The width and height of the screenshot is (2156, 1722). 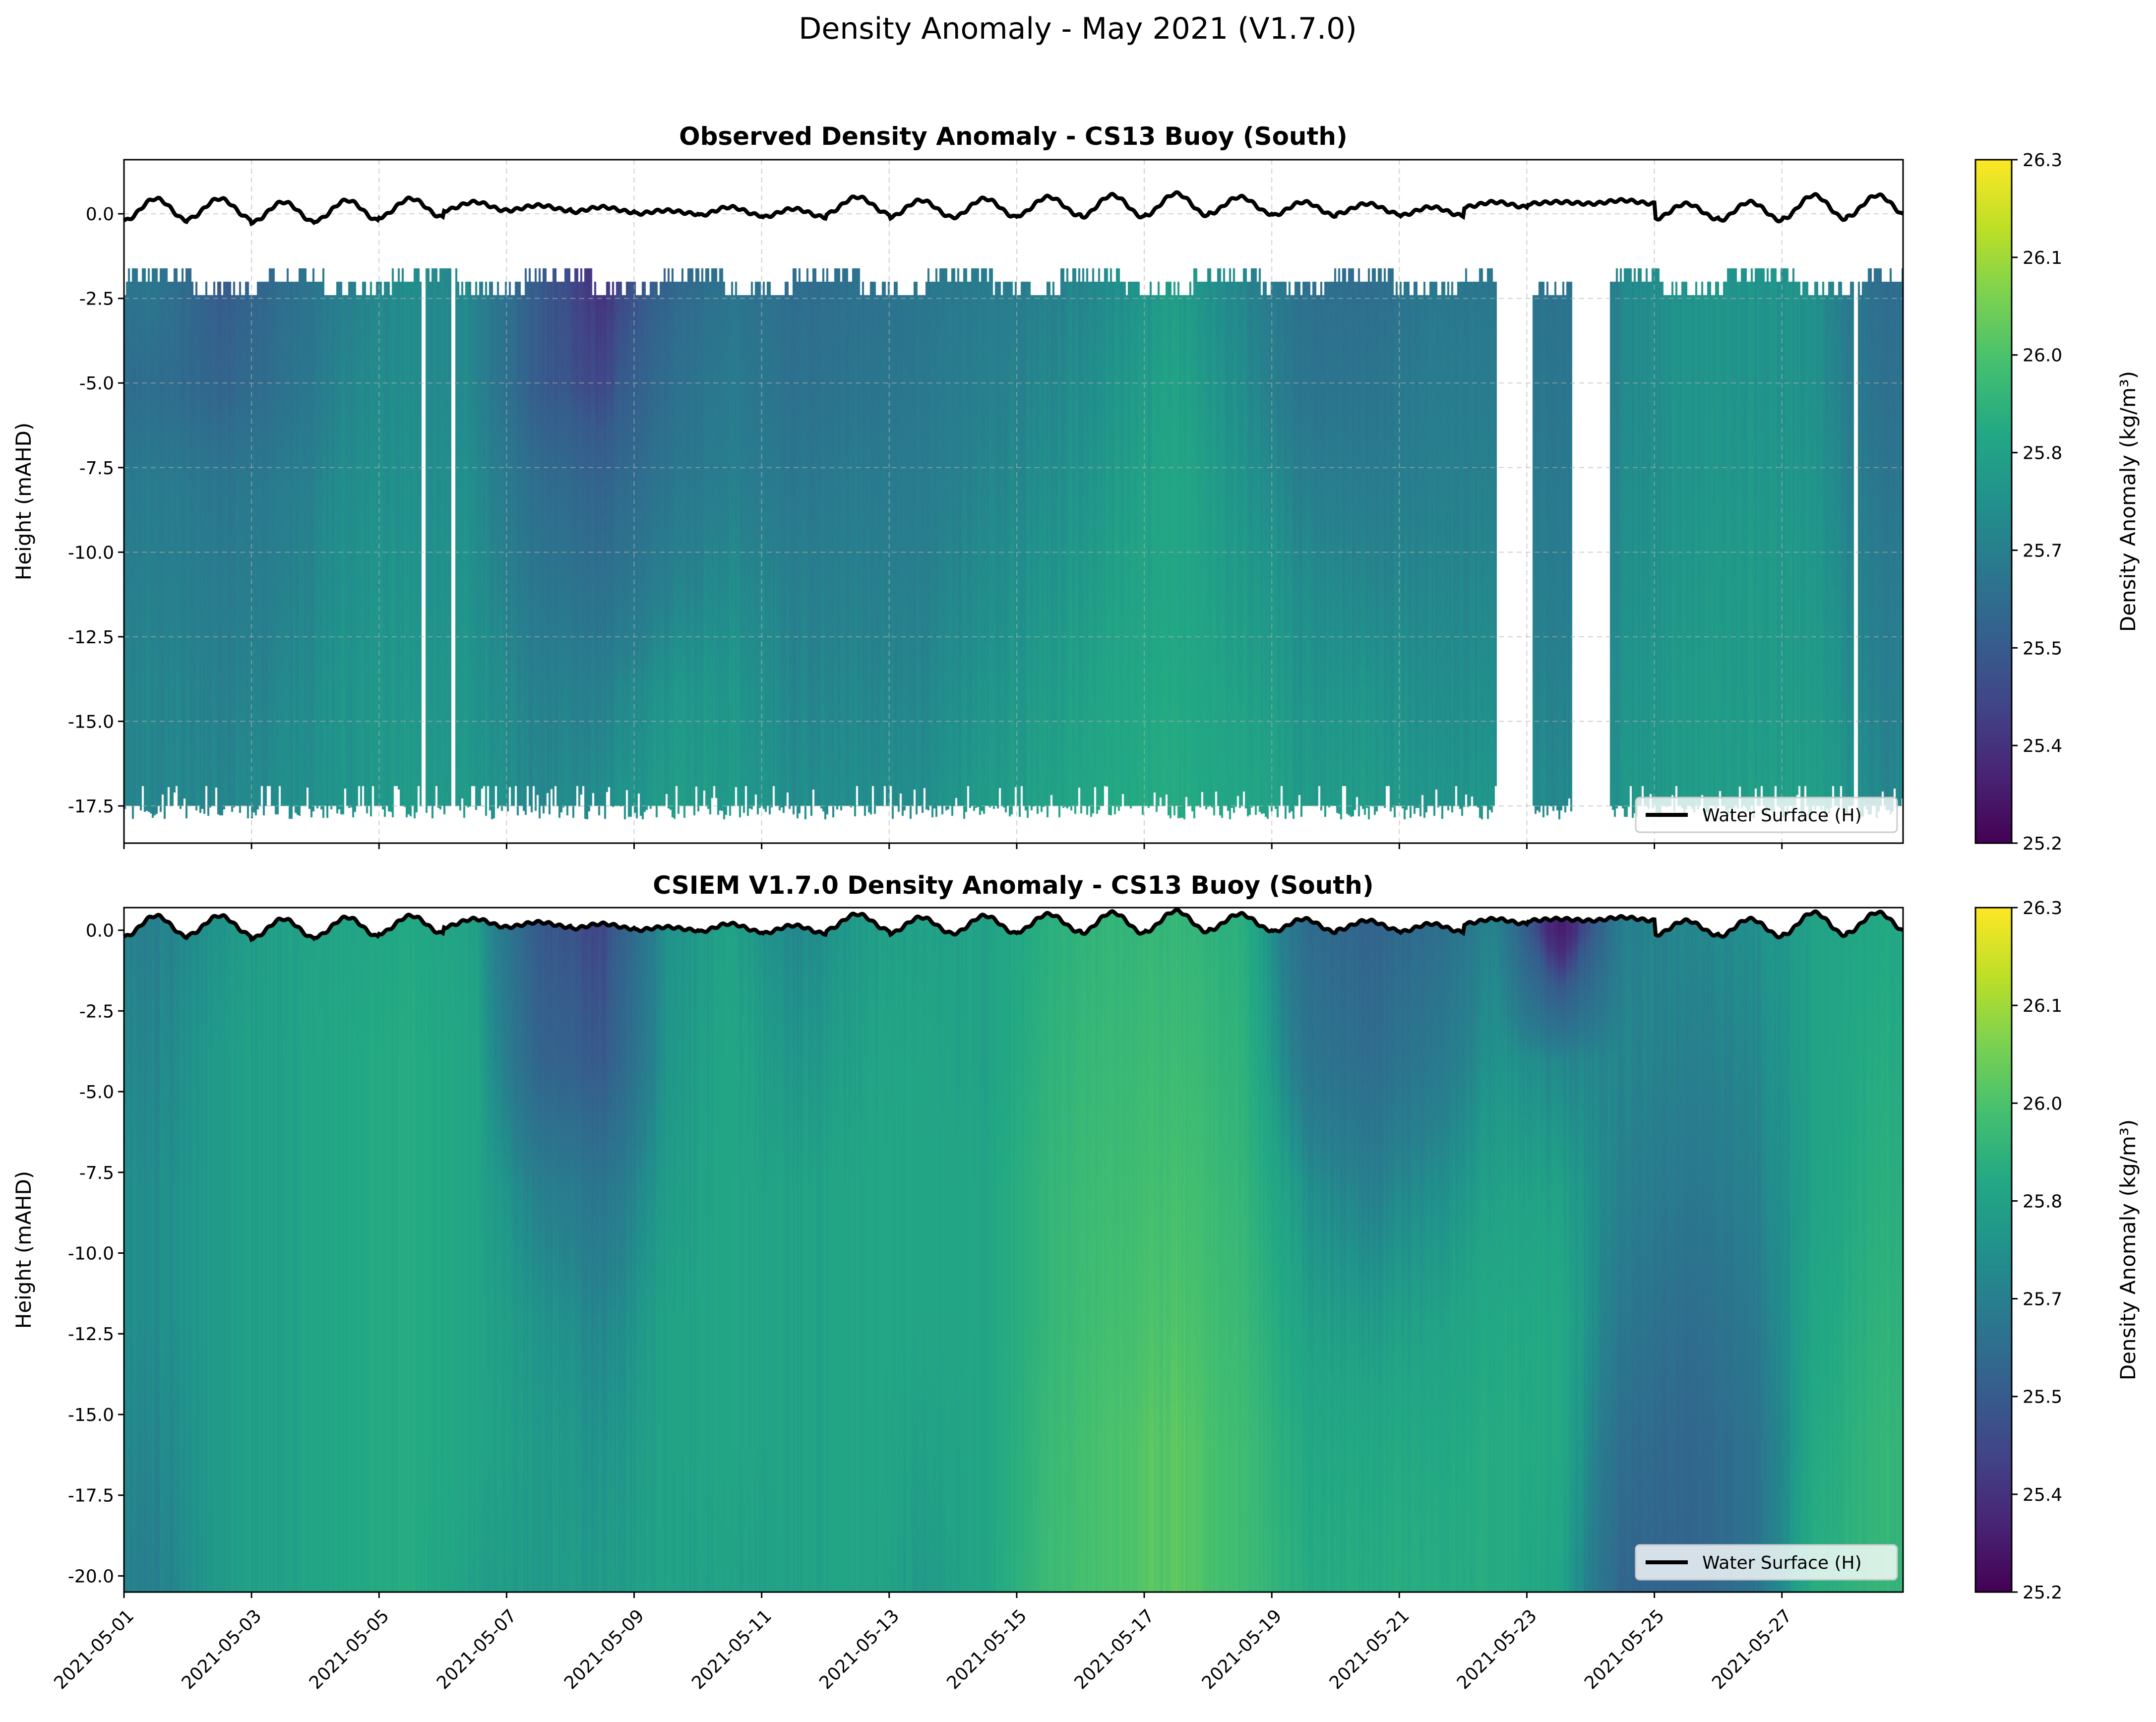 I want to click on observed-legend: Water Surface (H), so click(x=1766, y=815).